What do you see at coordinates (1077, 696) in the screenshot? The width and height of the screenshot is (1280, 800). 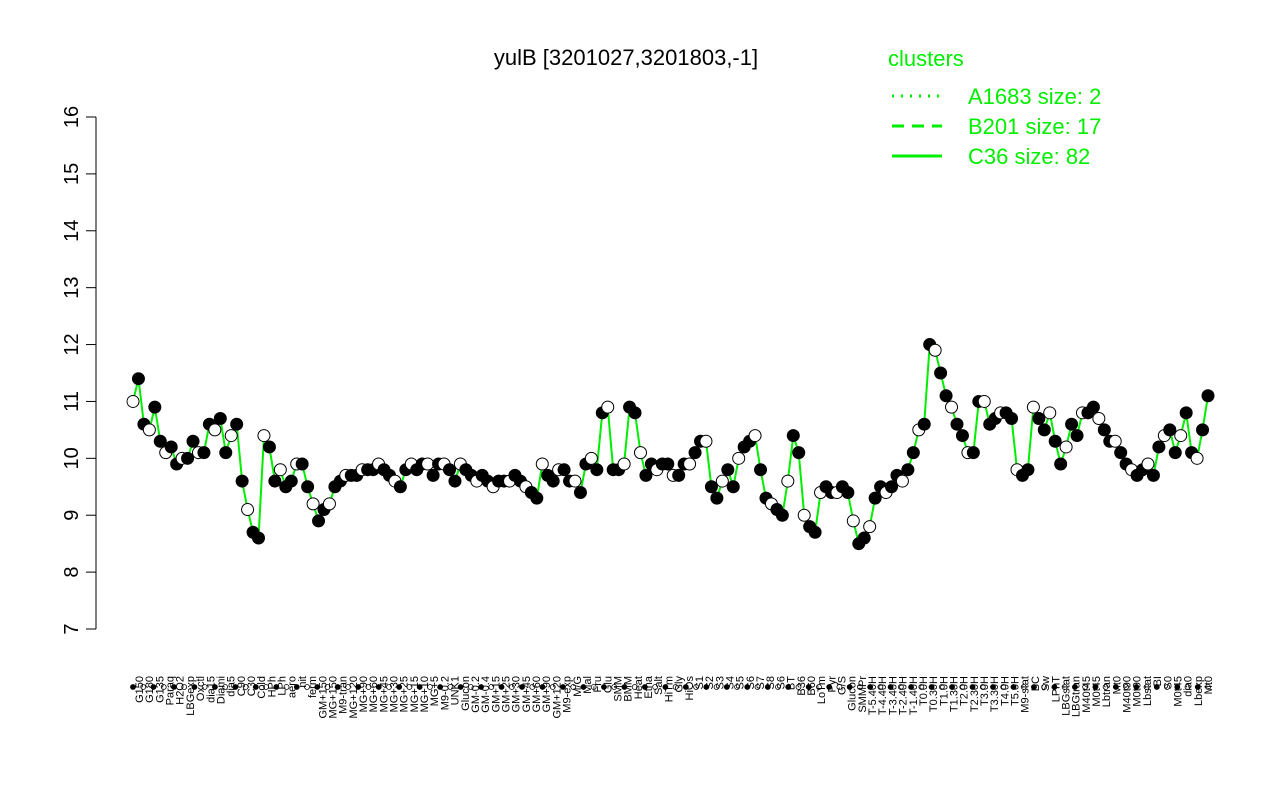 I see `x-tick-label: LBGtran` at bounding box center [1077, 696].